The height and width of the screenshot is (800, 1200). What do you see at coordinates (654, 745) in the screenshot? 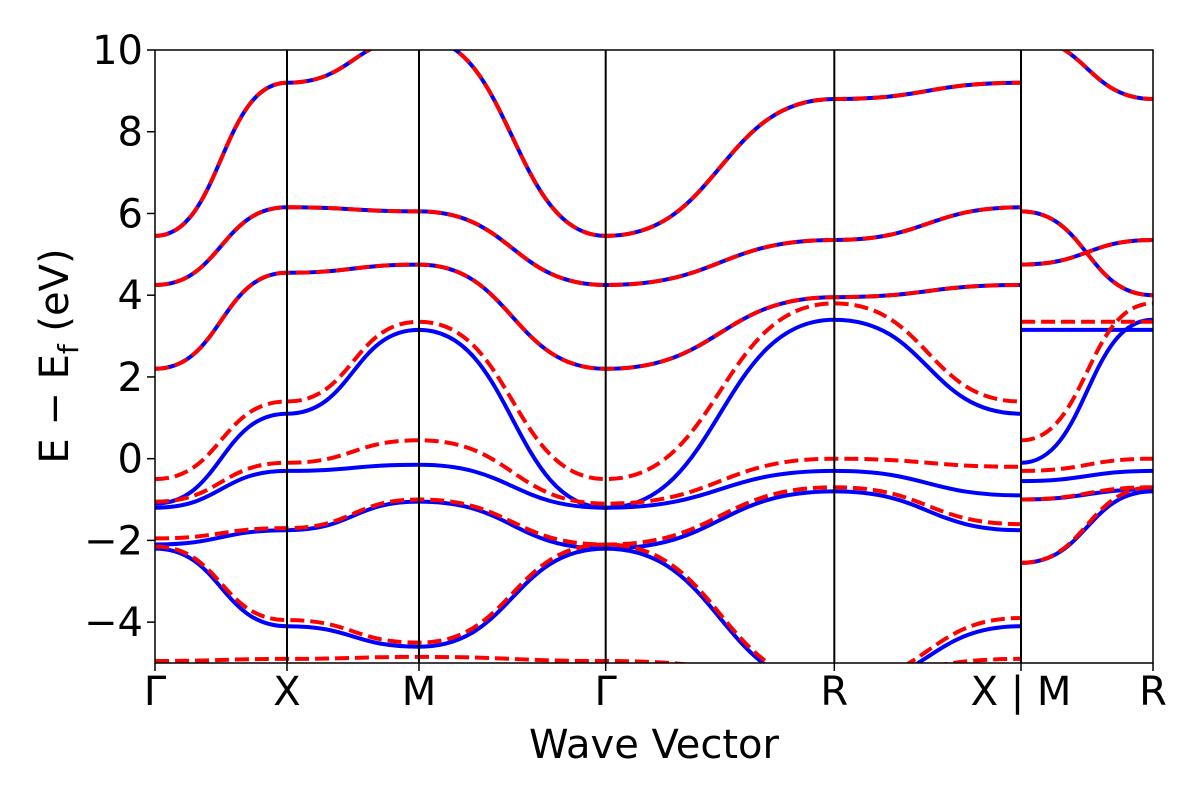
I see `x-axis-label: Wave Vector` at bounding box center [654, 745].